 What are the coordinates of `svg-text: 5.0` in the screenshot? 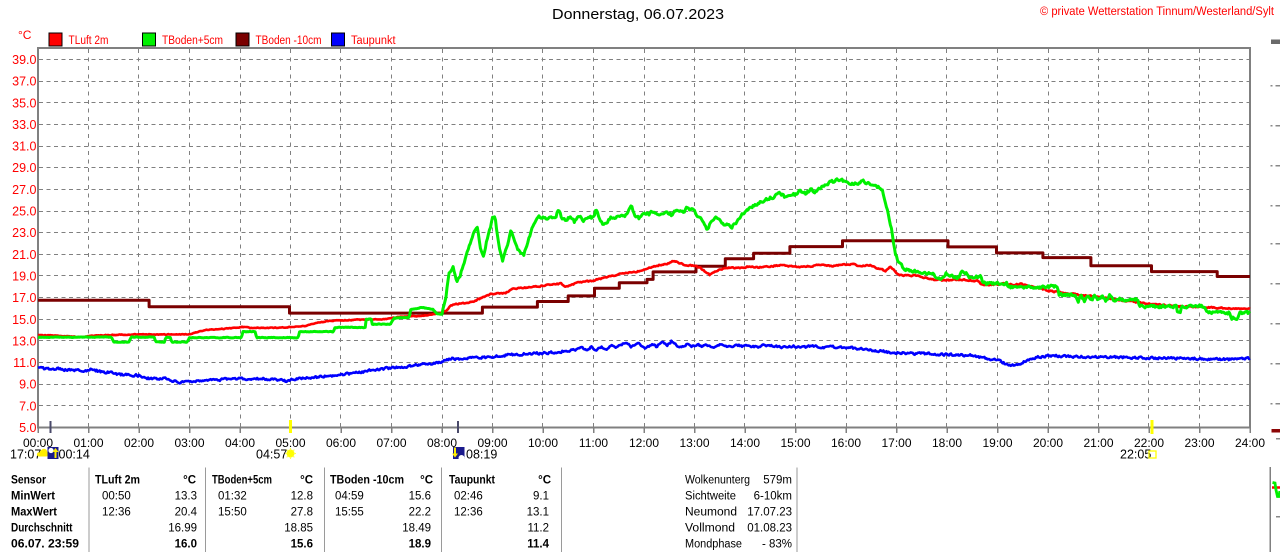 It's located at (27, 428).